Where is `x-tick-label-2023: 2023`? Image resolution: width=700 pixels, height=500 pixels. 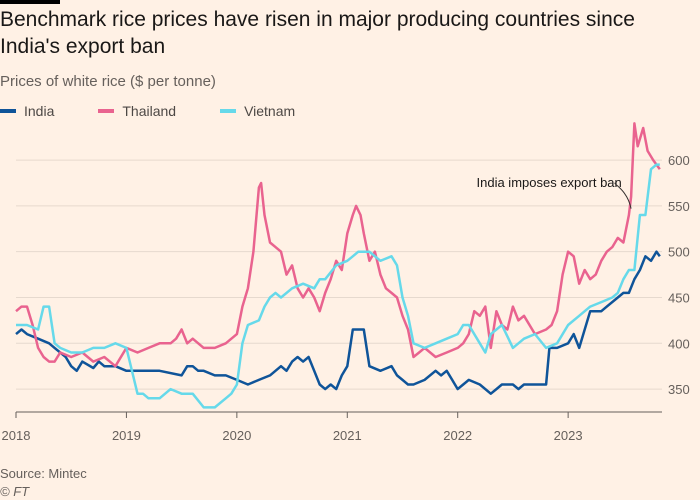 x-tick-label-2023: 2023 is located at coordinates (568, 435).